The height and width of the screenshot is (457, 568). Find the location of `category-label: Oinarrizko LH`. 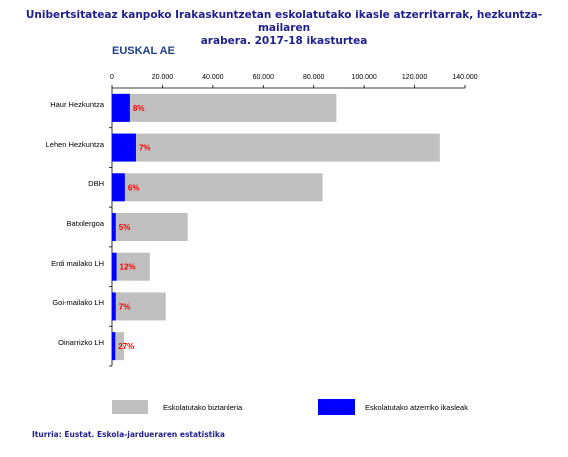

category-label: Oinarrizko LH is located at coordinates (81, 343).